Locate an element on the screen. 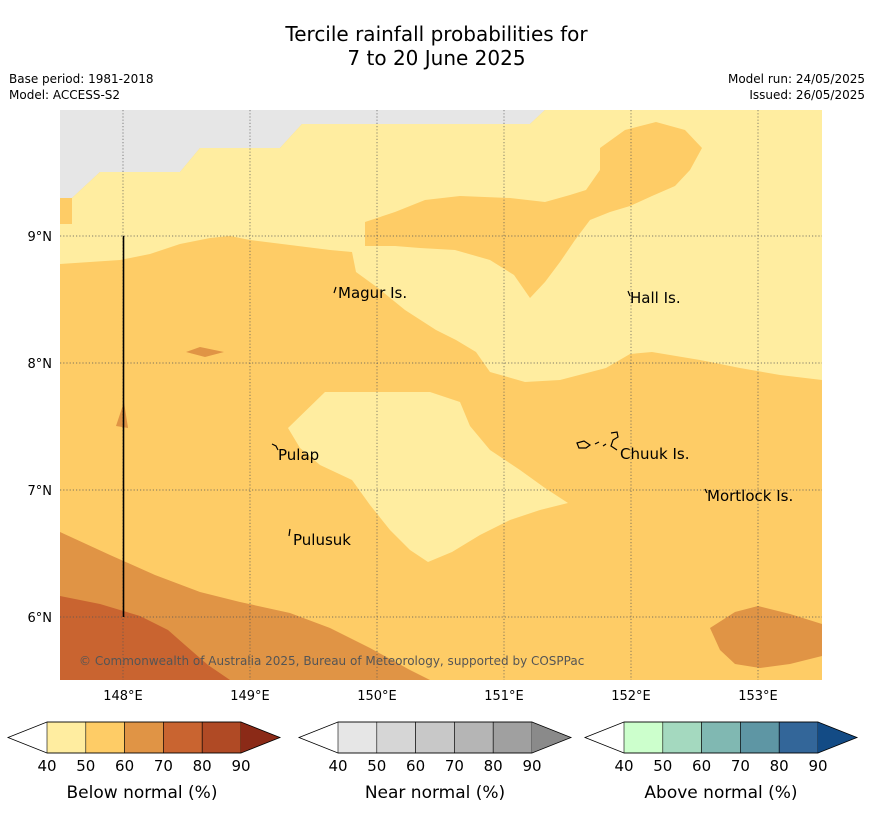 The width and height of the screenshot is (873, 816). place-magur-is: Magur Is. is located at coordinates (372, 293).